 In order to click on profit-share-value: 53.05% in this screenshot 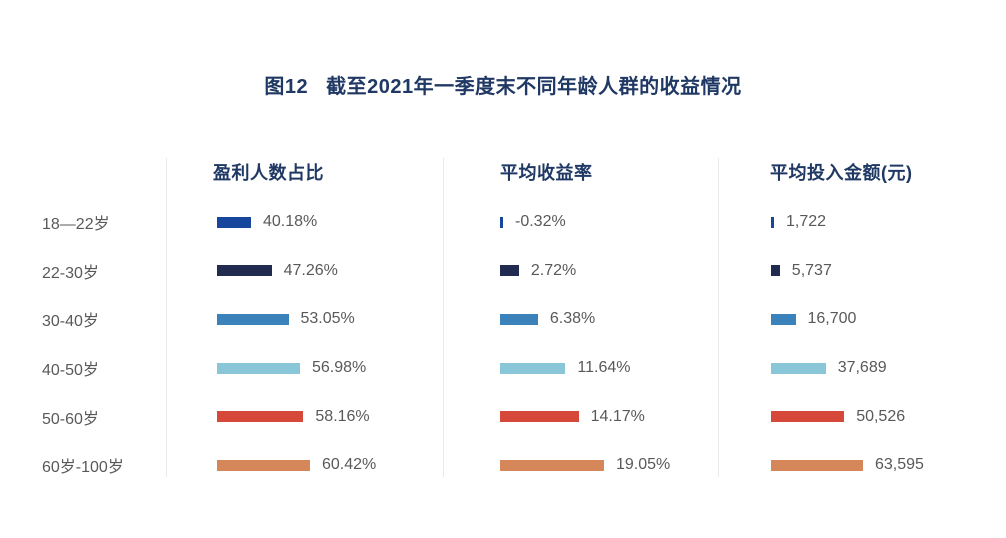, I will do `click(327, 319)`.